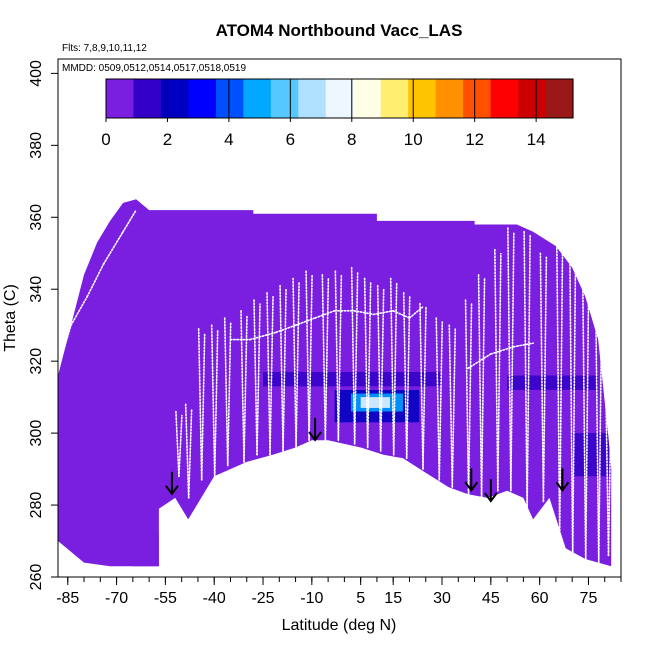  What do you see at coordinates (262, 598) in the screenshot?
I see `x-tick-label: -25` at bounding box center [262, 598].